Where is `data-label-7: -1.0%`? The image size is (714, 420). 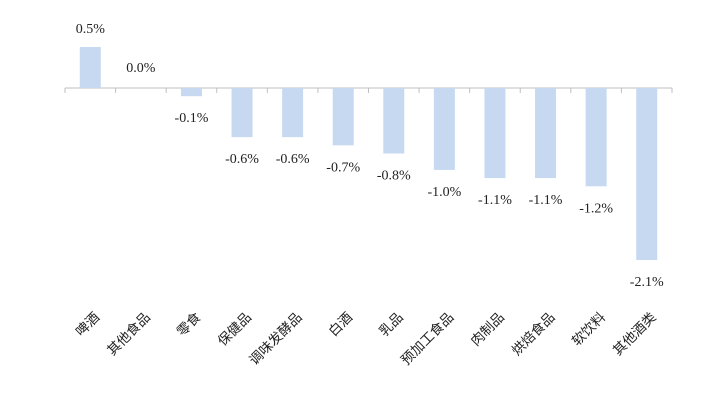 data-label-7: -1.0% is located at coordinates (444, 192).